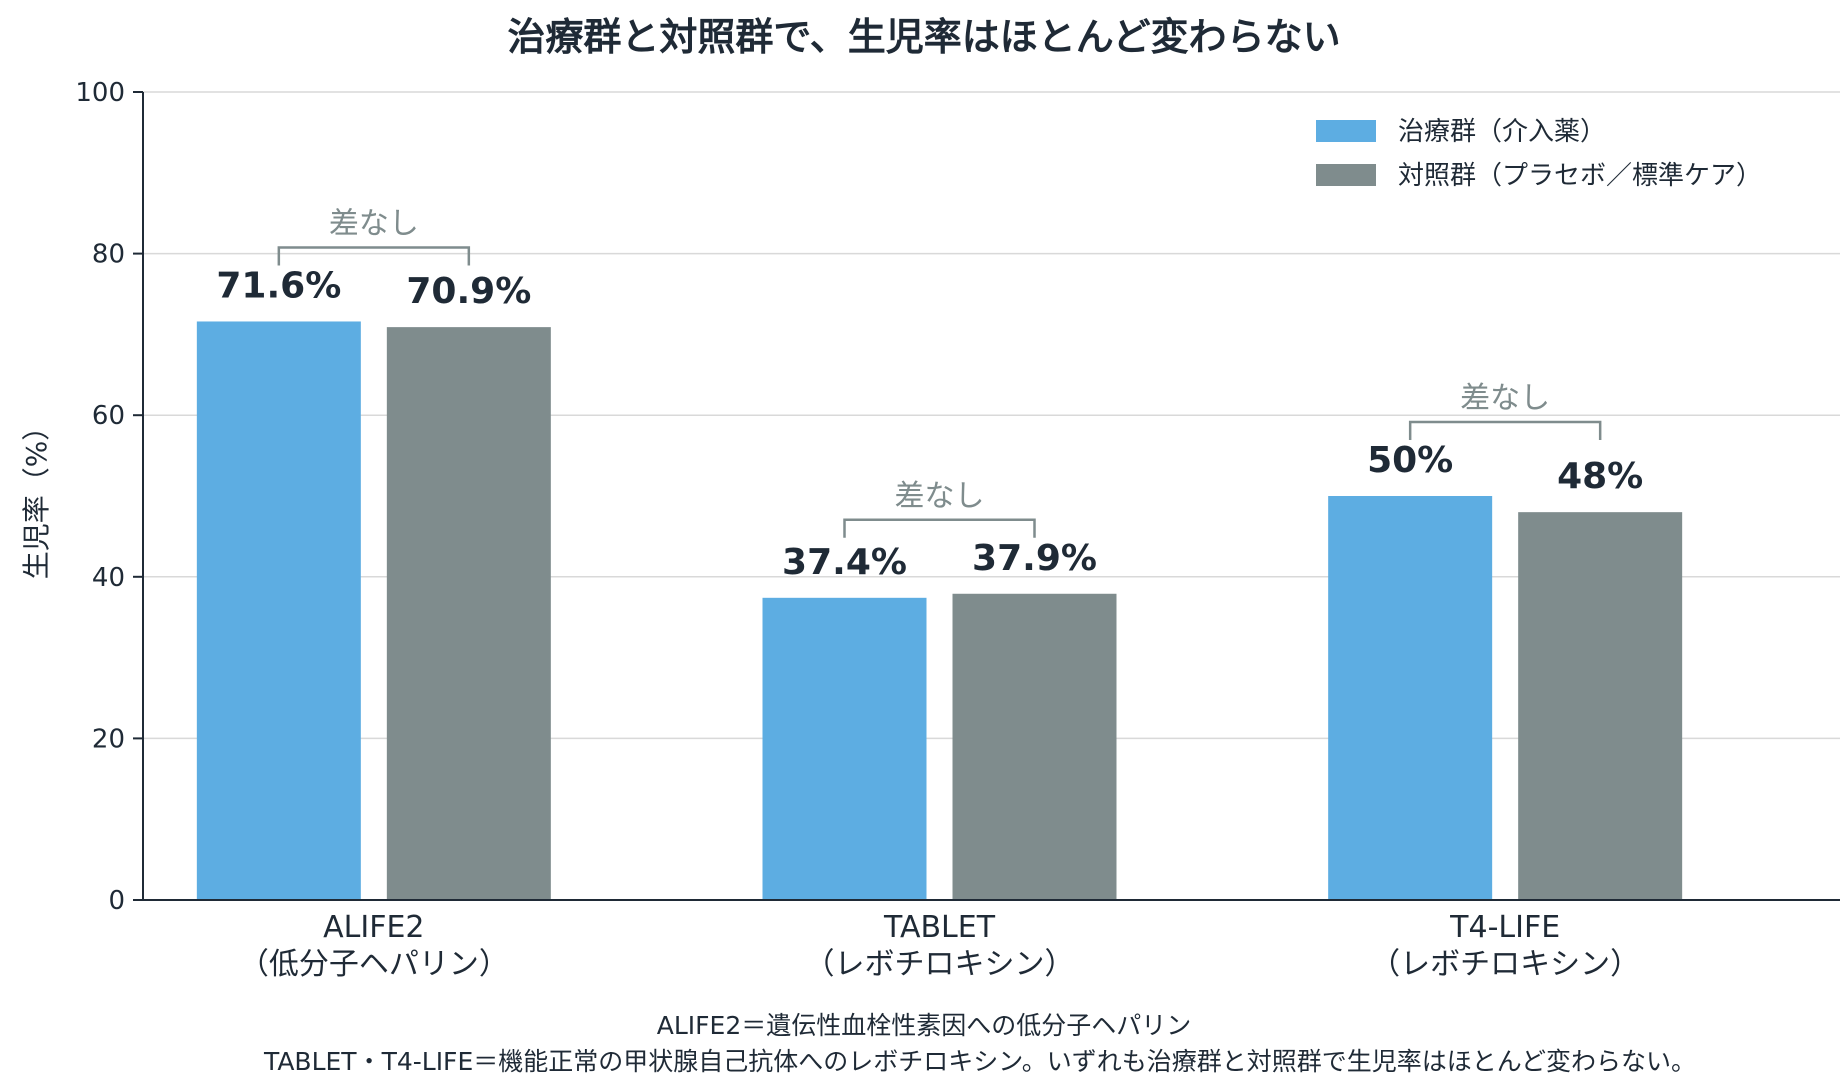 This screenshot has width=1848, height=1092. Describe the element at coordinates (923, 37) in the screenshot. I see `chart-title: 治療群と対照群で、生児率はほとんど変わらない` at that location.